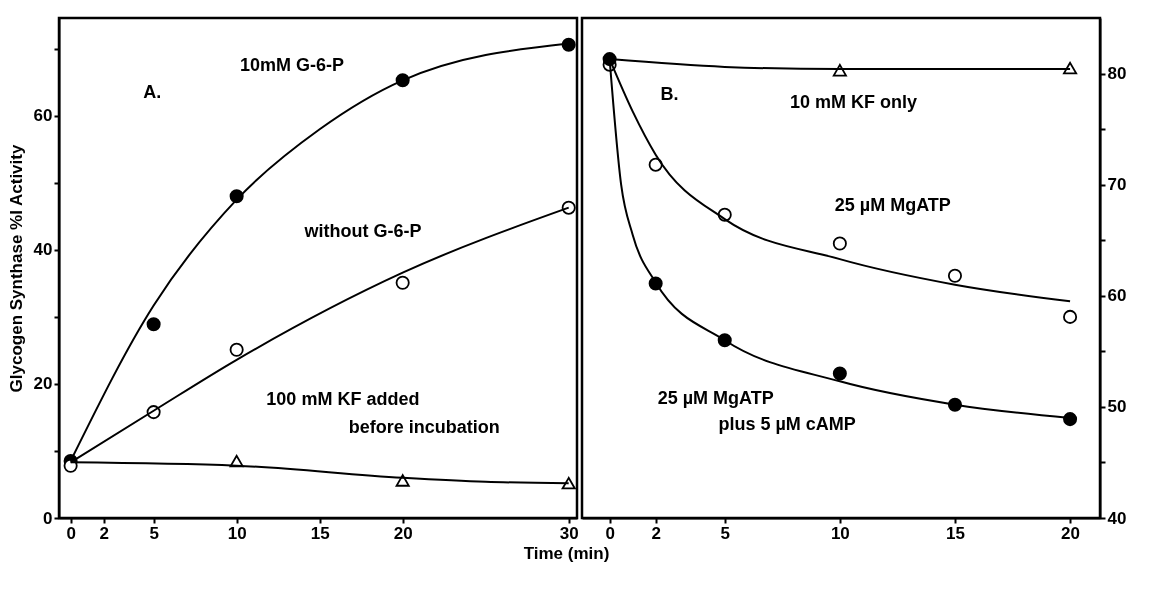 This screenshot has height=595, width=1164. I want to click on y-tick-label: 40, so click(43, 250).